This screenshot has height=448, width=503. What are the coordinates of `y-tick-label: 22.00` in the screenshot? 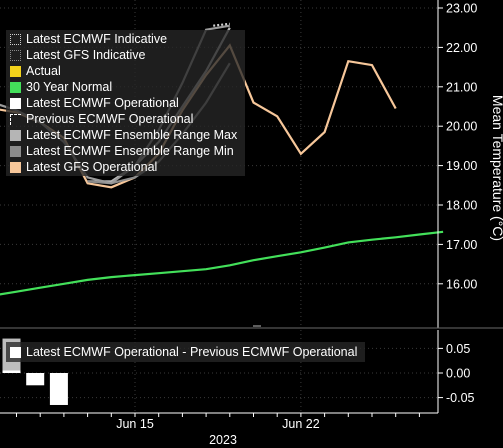 It's located at (461, 48).